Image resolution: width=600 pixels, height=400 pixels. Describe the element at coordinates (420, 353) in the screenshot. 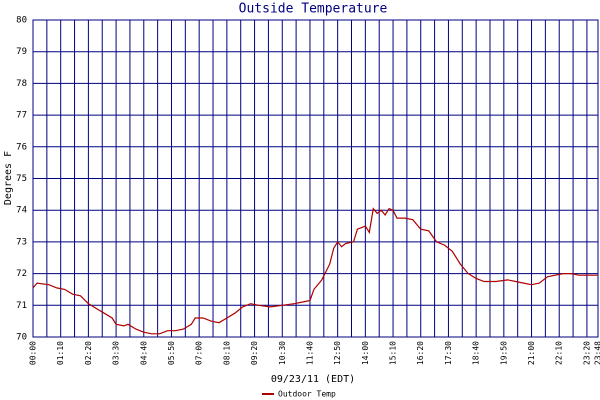

I see `x-tick-label: 16:20` at that location.